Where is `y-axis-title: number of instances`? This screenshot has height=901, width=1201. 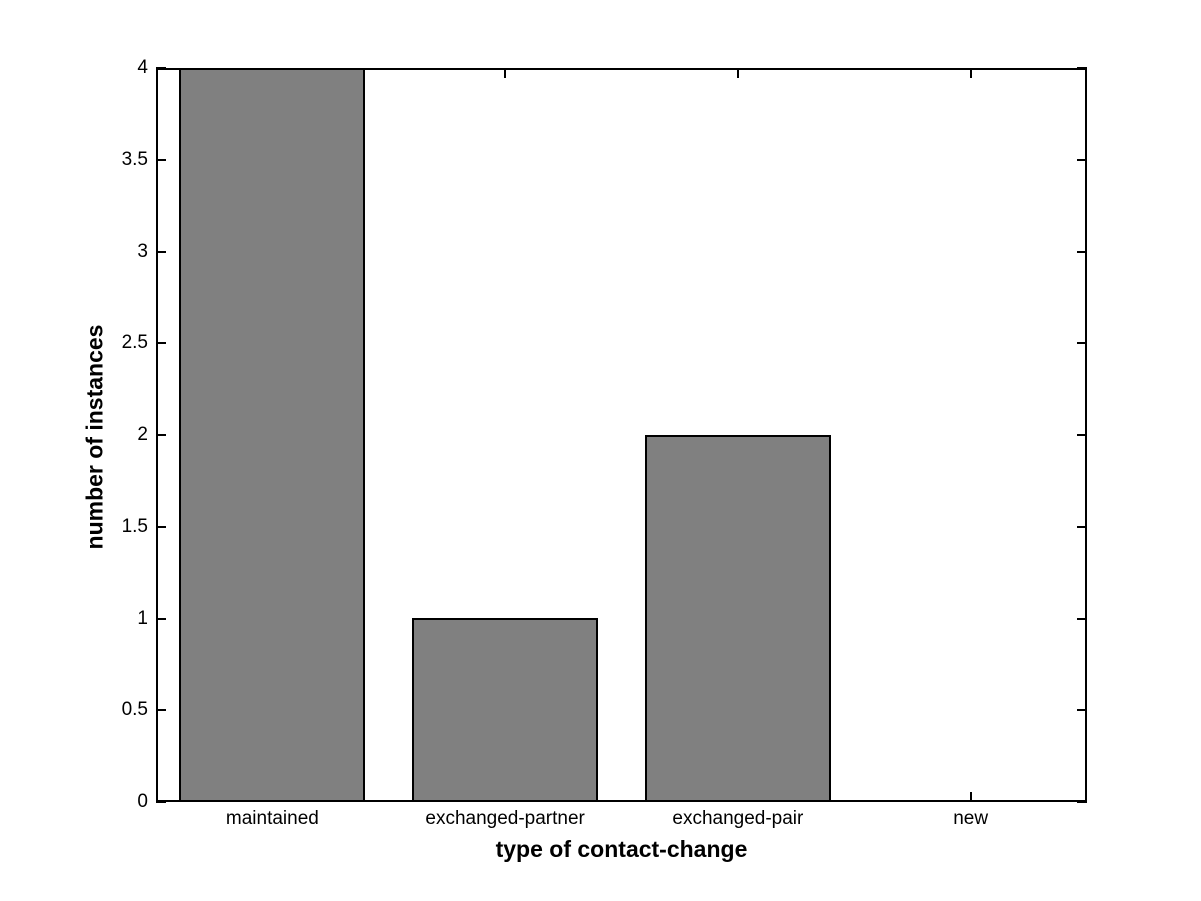
y-axis-title: number of instances is located at coordinates (94, 437).